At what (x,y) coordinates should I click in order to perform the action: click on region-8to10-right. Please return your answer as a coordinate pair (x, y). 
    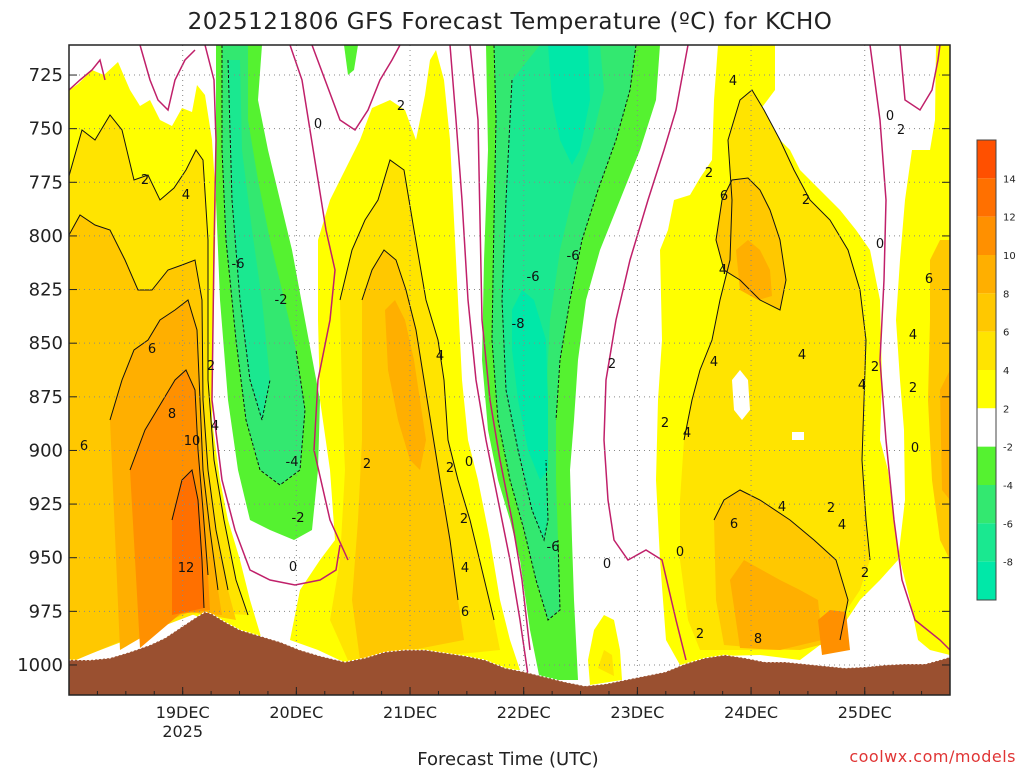
    Looking at the image, I should click on (776, 445).